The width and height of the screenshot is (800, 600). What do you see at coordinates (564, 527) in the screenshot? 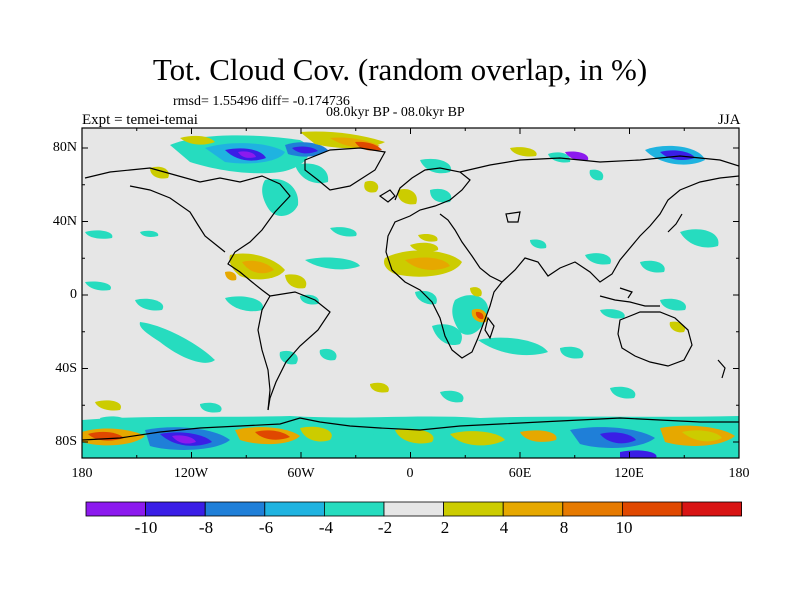
I see `colorbar-label-8: 8` at bounding box center [564, 527].